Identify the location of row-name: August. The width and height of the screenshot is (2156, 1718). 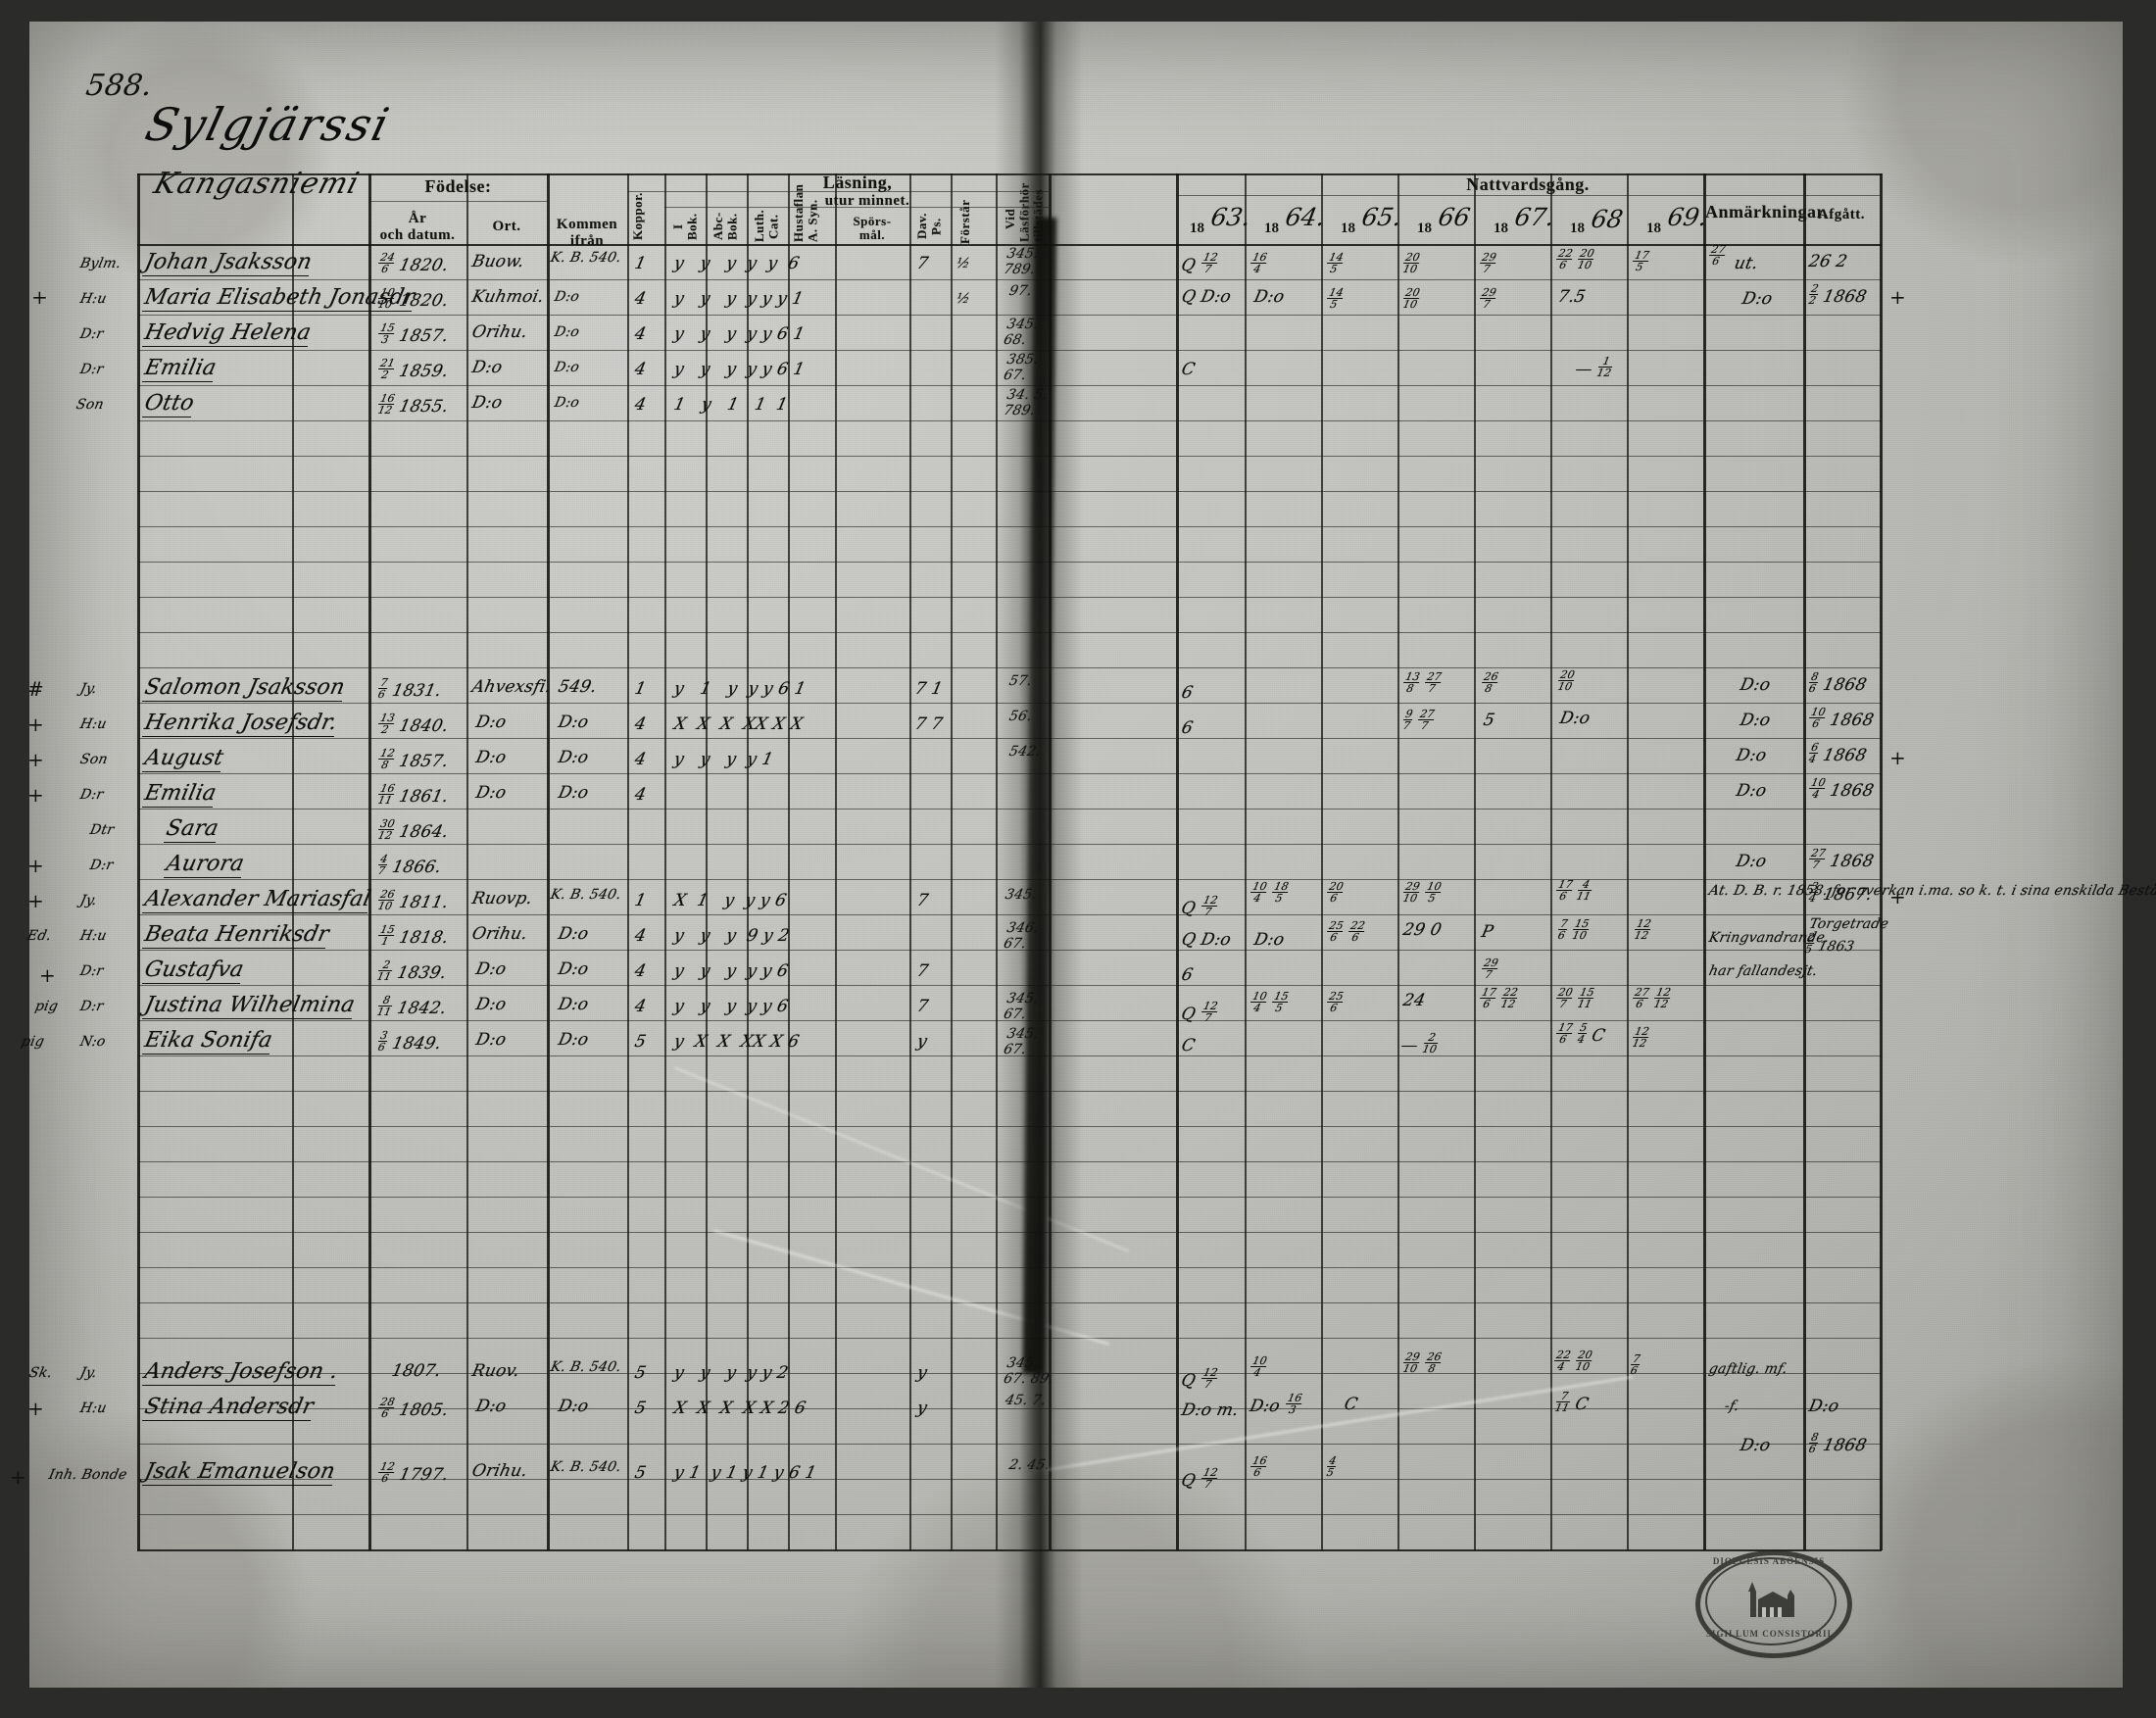
(183, 759).